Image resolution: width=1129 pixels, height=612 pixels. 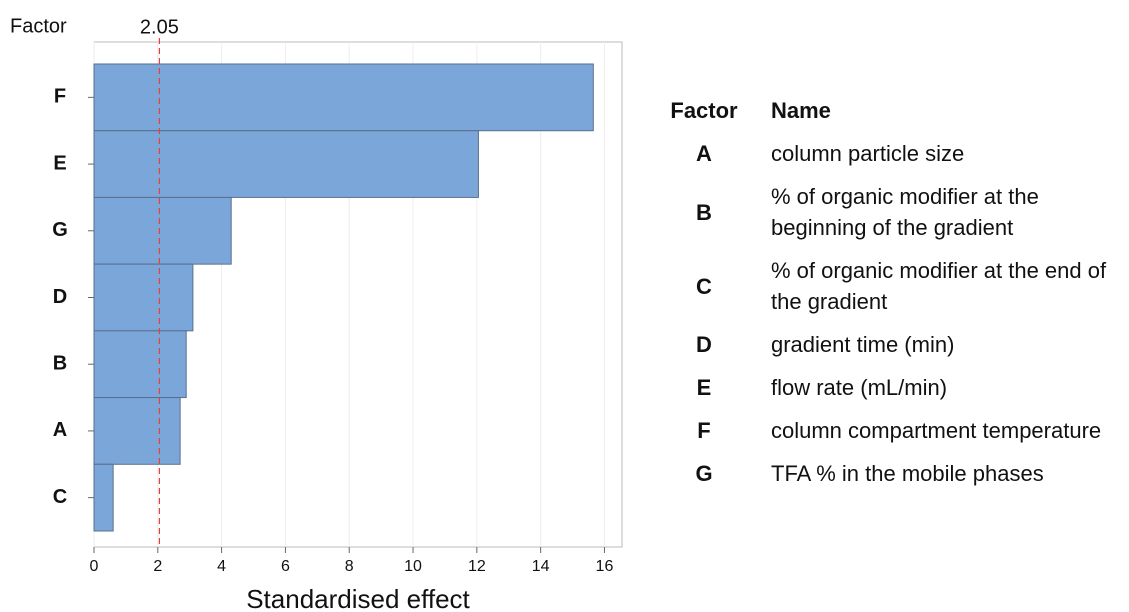 I want to click on x-tick-label: 14, so click(x=541, y=566).